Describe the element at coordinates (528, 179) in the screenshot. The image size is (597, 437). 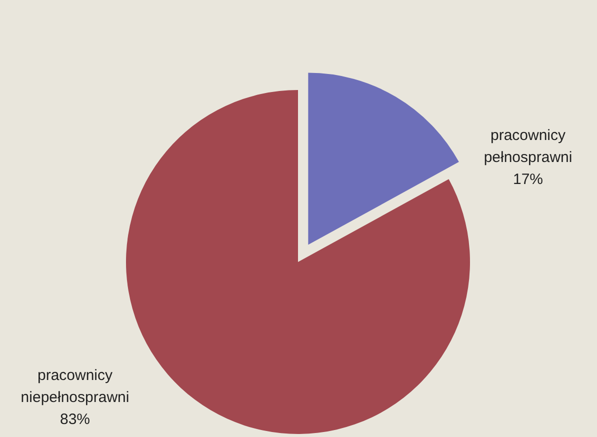
I see `data-label: 17%` at that location.